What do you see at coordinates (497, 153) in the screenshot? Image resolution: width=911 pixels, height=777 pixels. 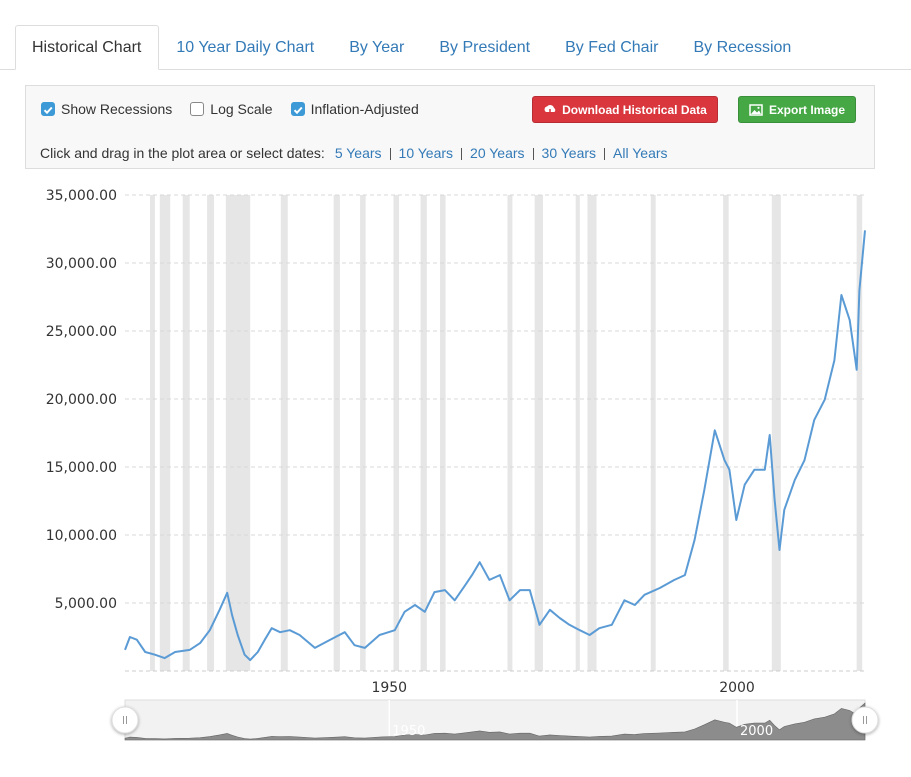 I see `range-link: 20 Years` at bounding box center [497, 153].